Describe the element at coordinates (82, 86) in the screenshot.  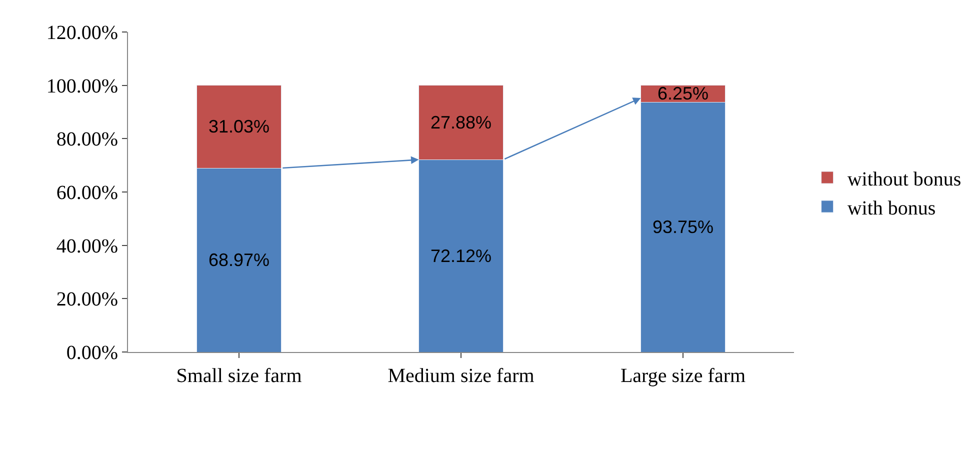
I see `y-tick-label: 100.00%` at that location.